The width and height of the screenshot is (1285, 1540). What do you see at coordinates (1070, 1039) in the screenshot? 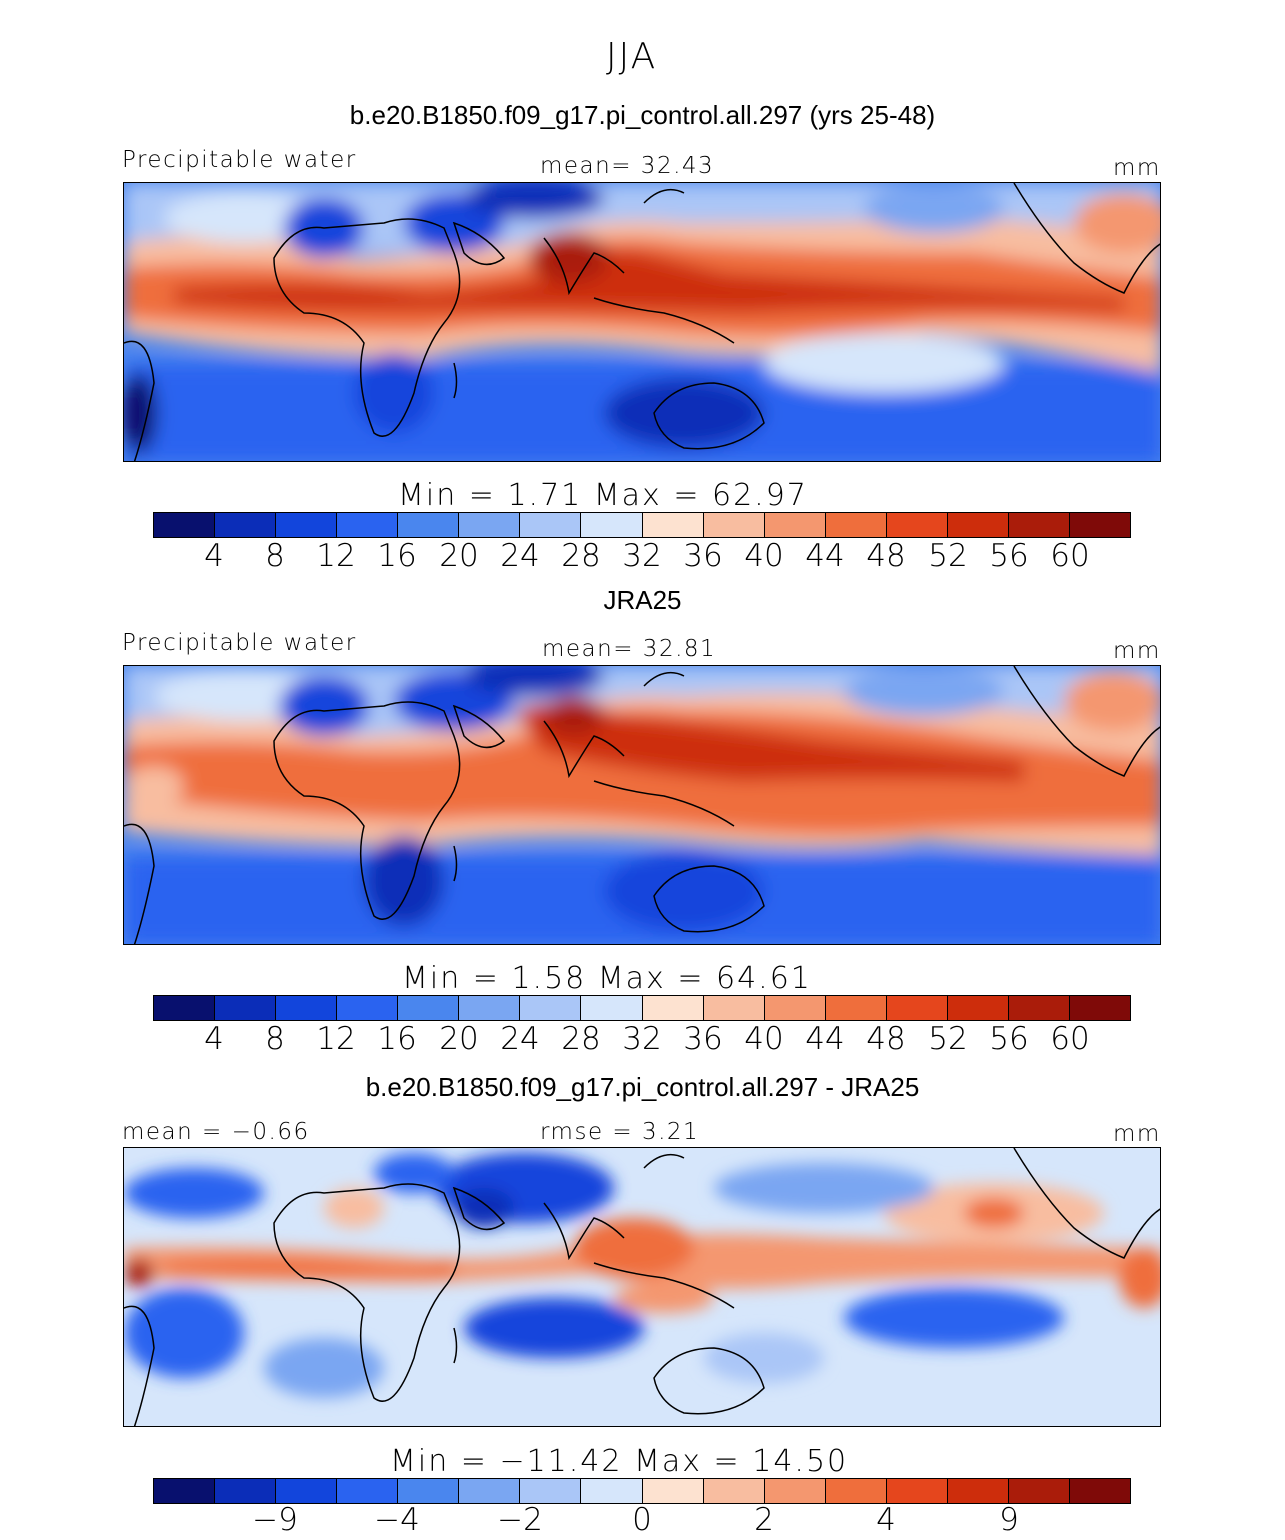
I see `colorbar-tick: 60` at bounding box center [1070, 1039].